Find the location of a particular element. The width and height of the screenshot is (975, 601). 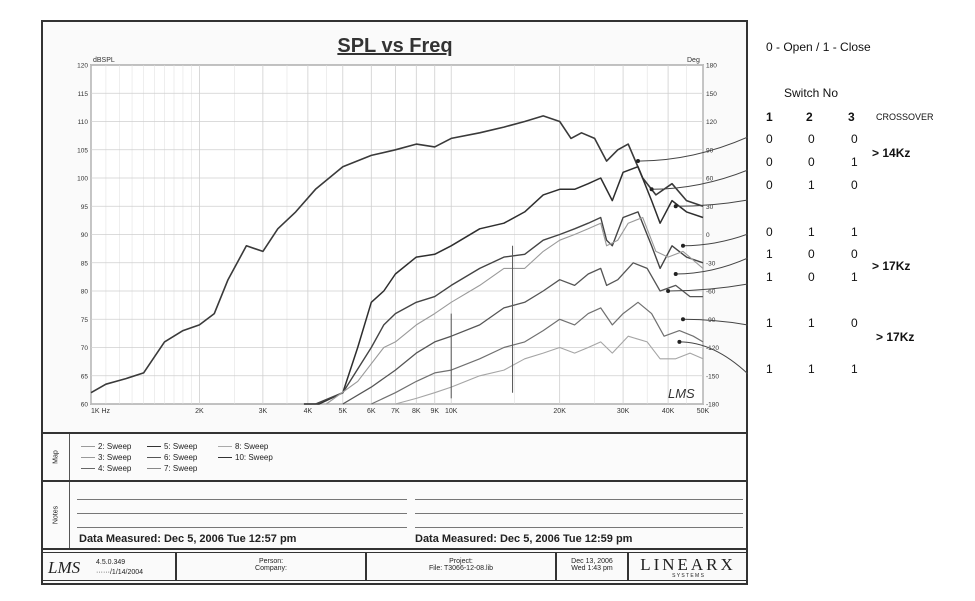

legend-item: 8: Sweep is located at coordinates (243, 446).